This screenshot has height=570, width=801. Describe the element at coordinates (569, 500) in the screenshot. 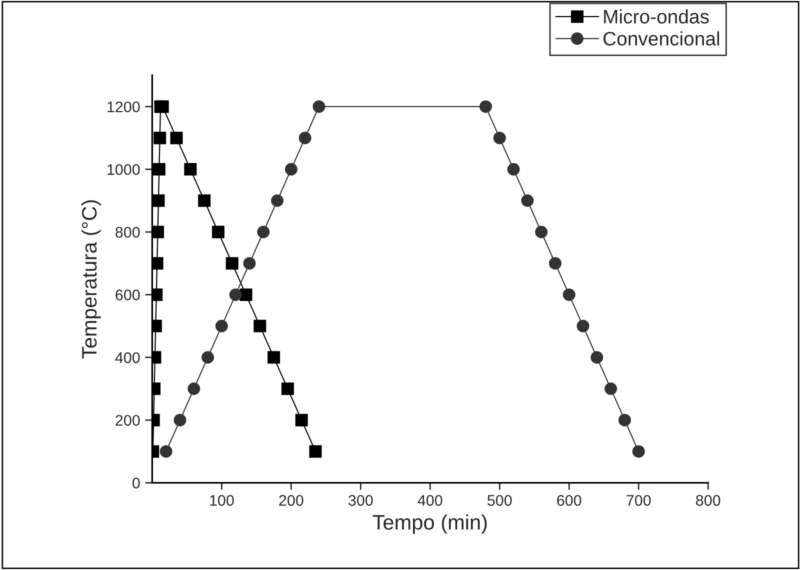

I see `x-tick-label: 600` at that location.